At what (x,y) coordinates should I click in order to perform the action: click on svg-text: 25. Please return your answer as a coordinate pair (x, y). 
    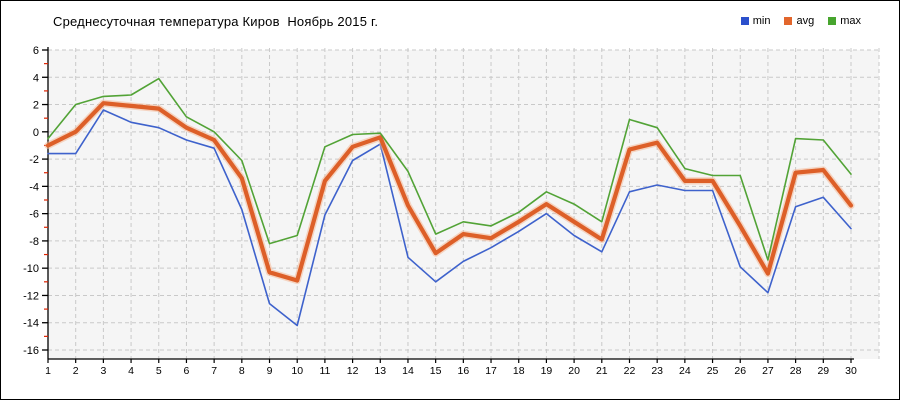
    Looking at the image, I should click on (713, 371).